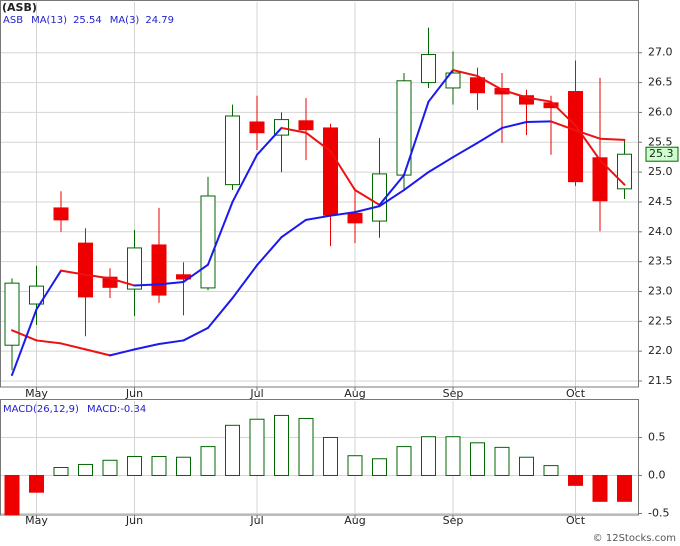  I want to click on legend: ASB MA(13) 25.54 MA(3) 24.79, so click(88, 20).